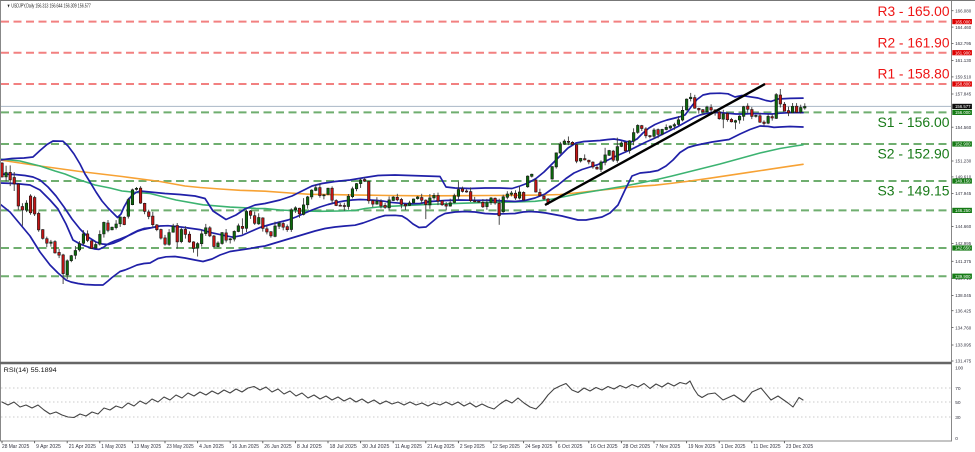 The height and width of the screenshot is (452, 975). What do you see at coordinates (309, 447) in the screenshot?
I see `svg-text: 8 Jul 2025` at bounding box center [309, 447].